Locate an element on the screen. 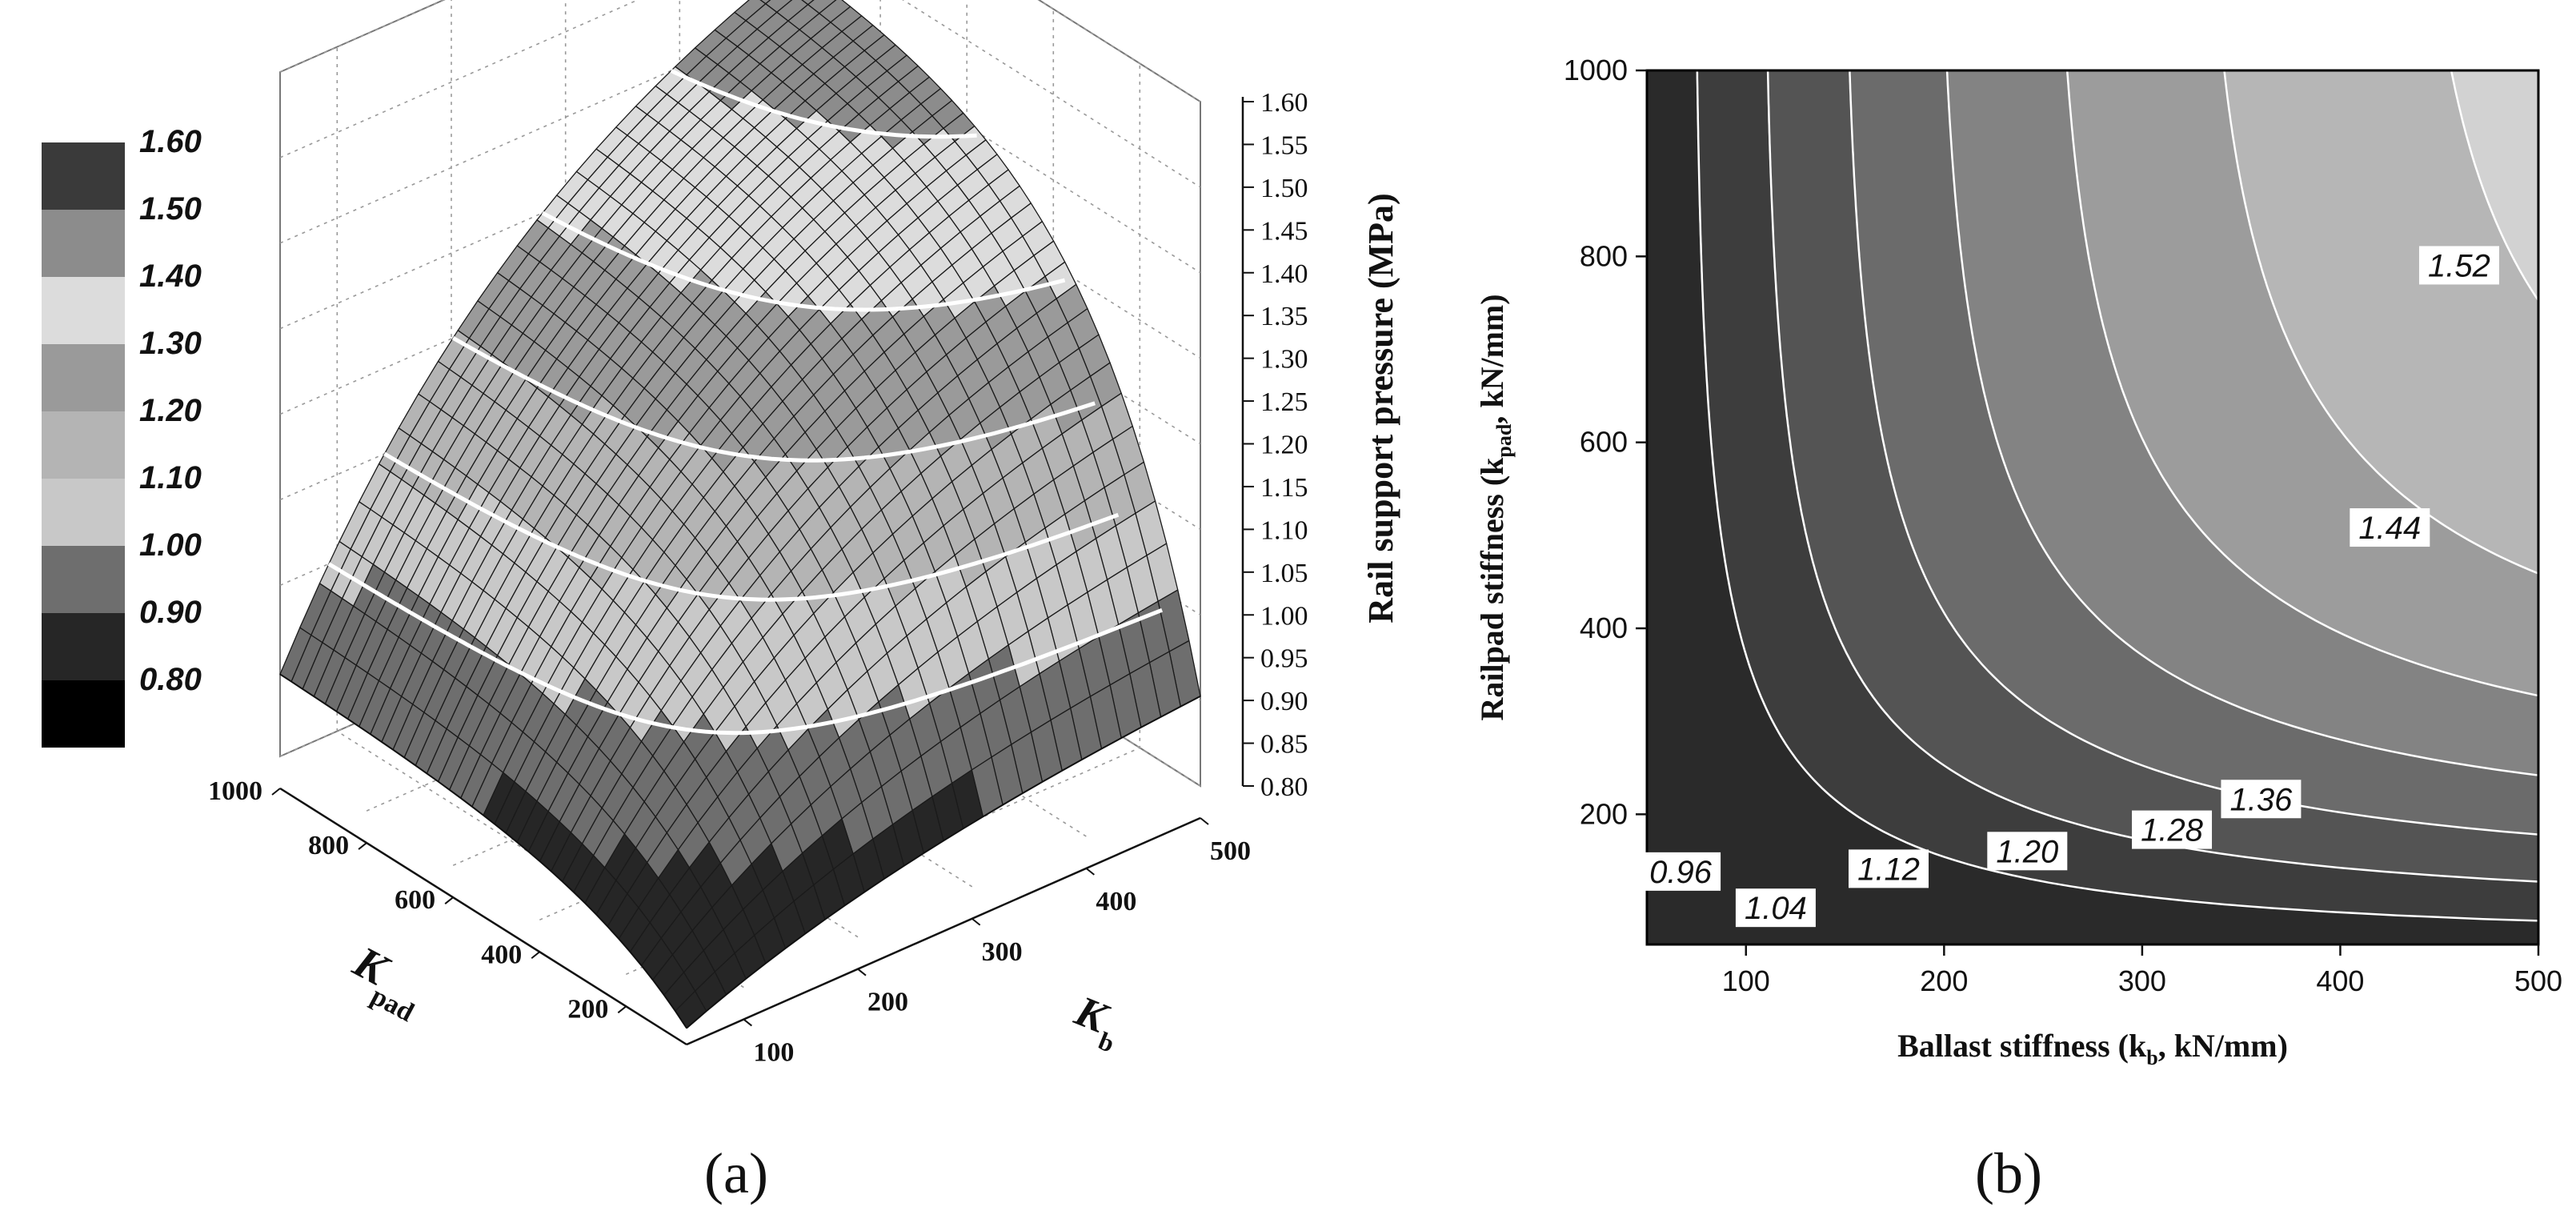  contour-label: 1.12 is located at coordinates (1888, 869).